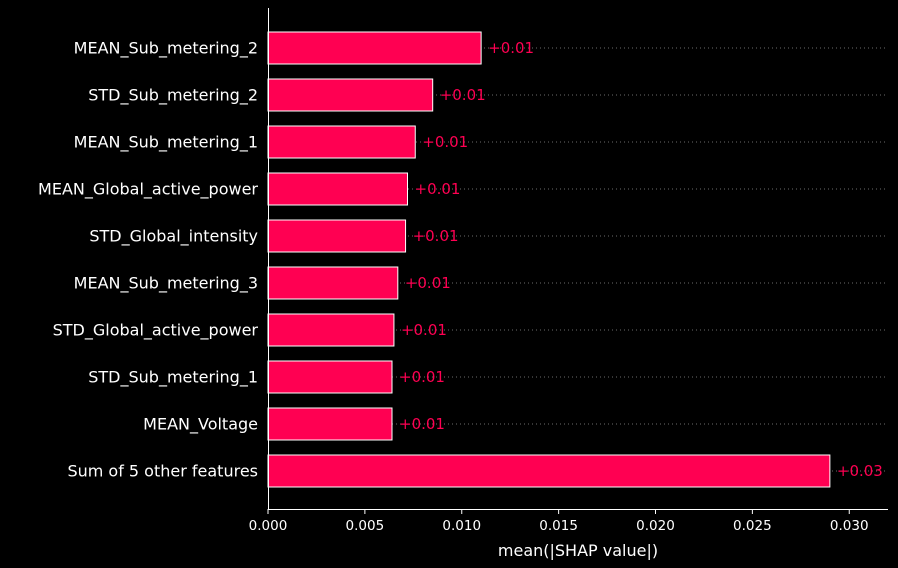  Describe the element at coordinates (860, 471) in the screenshot. I see `bar-value-label: +0.03` at that location.